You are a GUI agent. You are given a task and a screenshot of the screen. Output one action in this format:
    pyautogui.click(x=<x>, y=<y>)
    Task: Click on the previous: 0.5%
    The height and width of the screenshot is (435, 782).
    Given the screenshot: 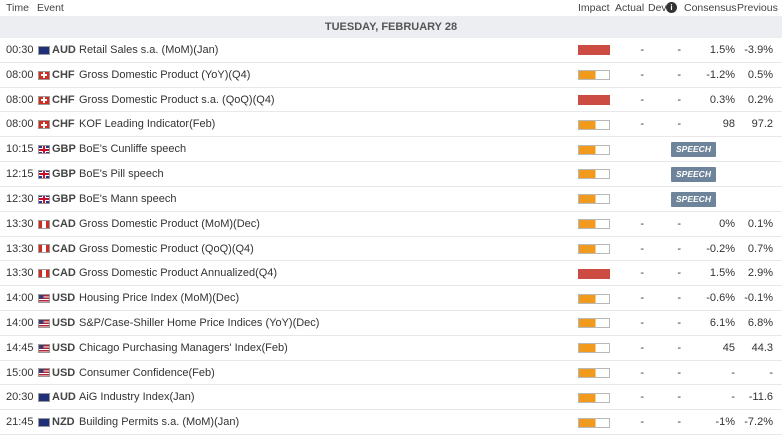 What is the action you would take?
    pyautogui.click(x=760, y=74)
    